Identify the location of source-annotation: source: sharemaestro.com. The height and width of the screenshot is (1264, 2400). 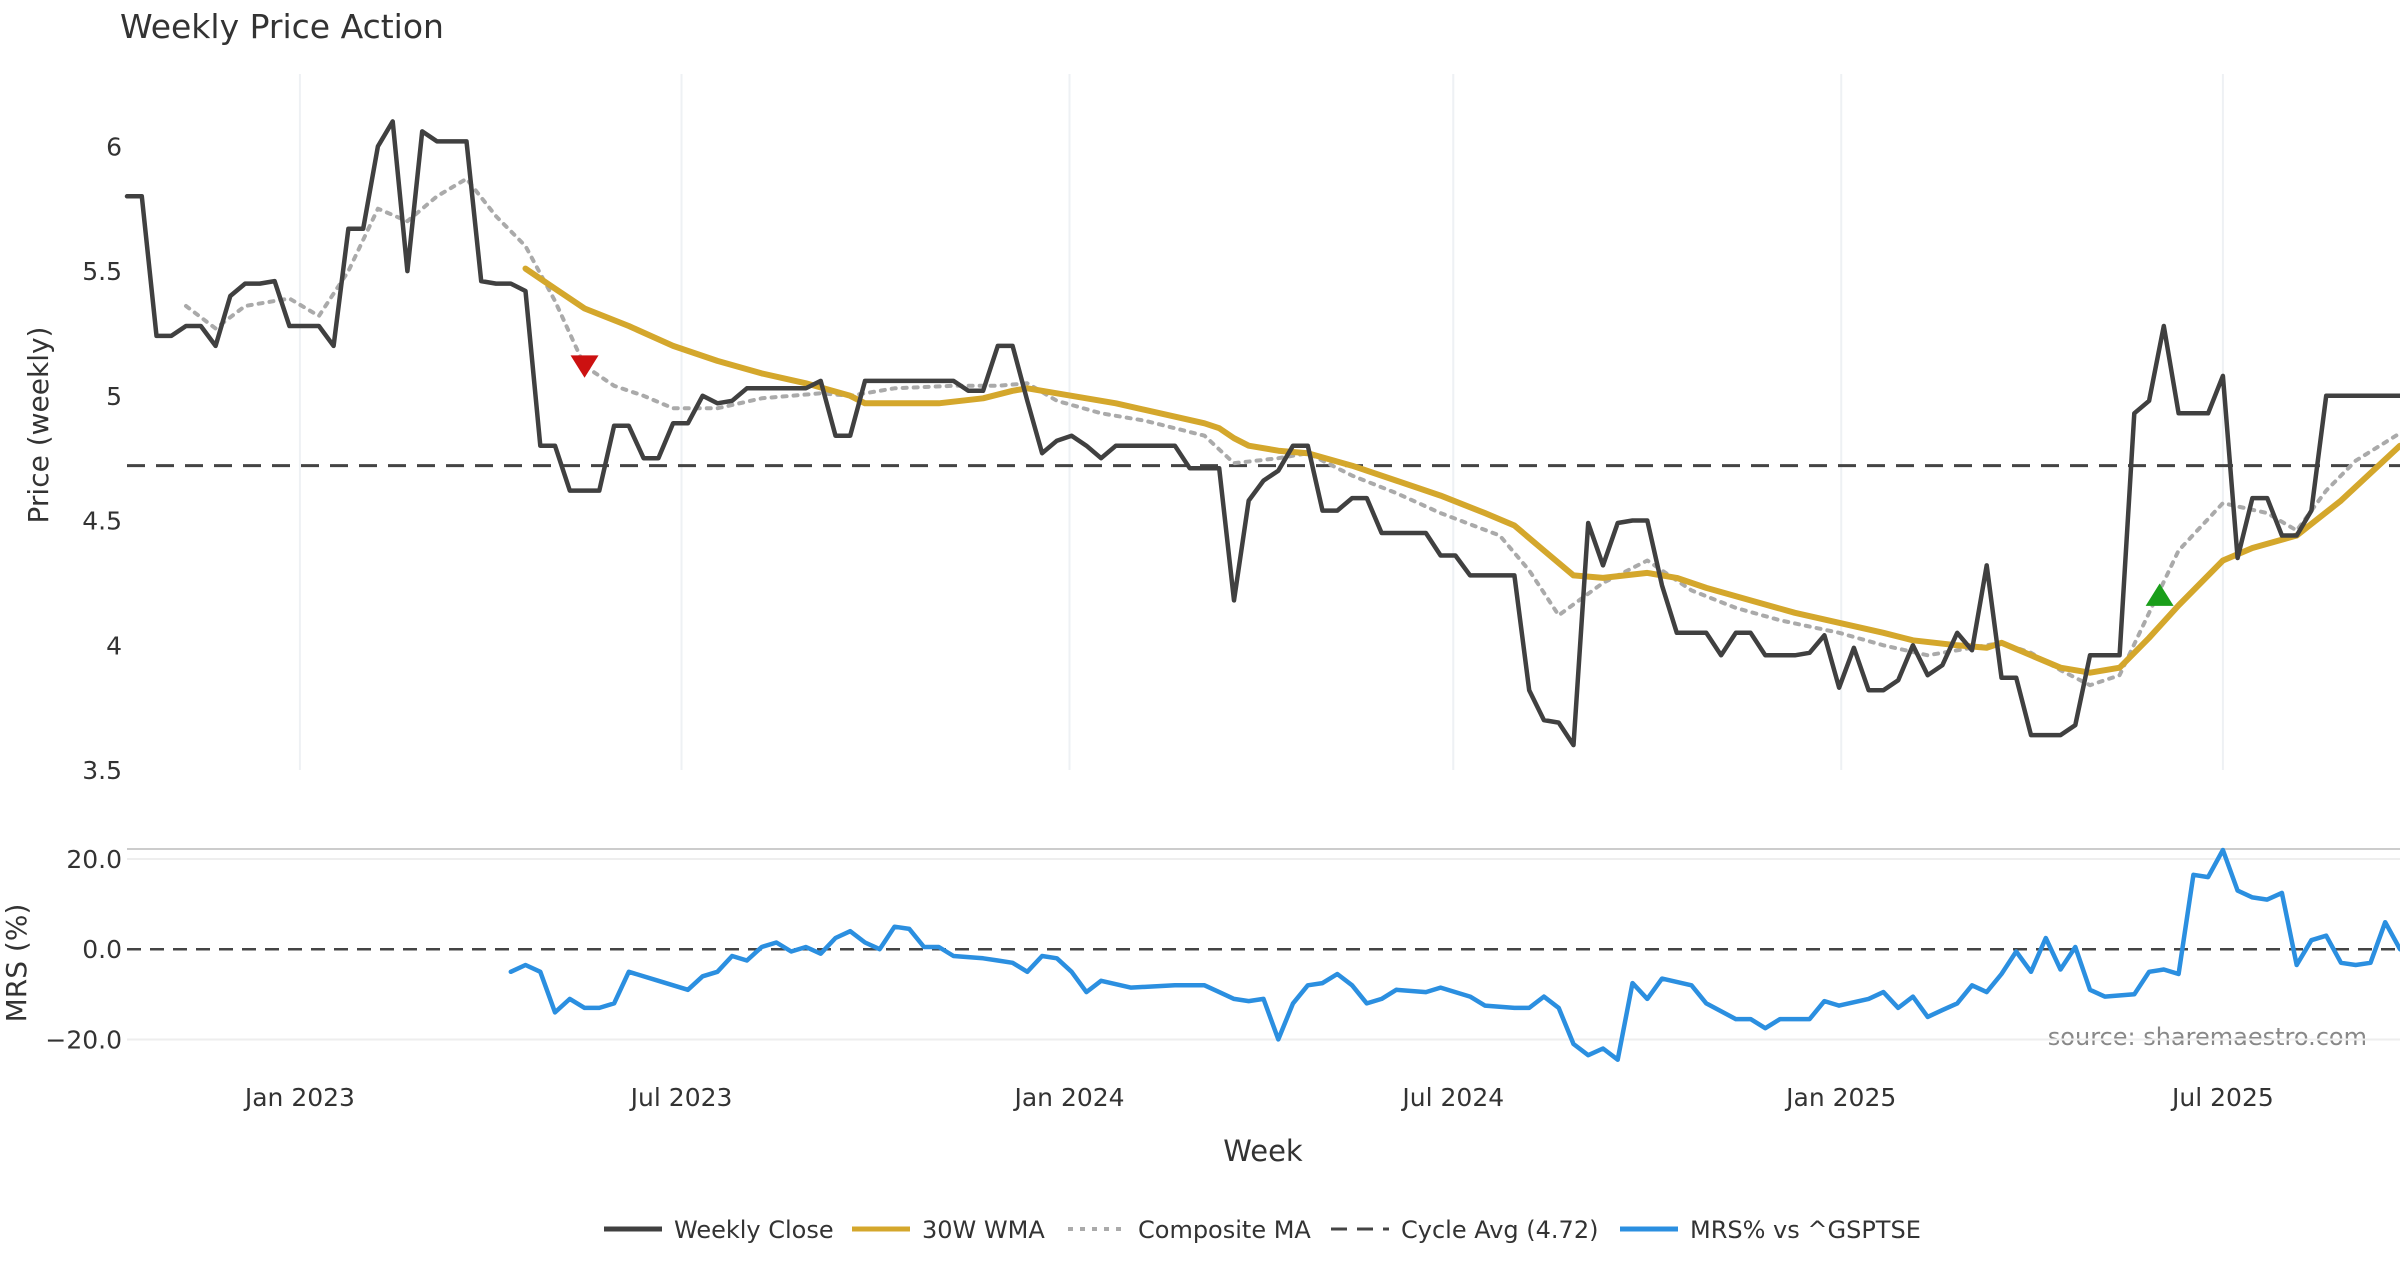
(2207, 1037).